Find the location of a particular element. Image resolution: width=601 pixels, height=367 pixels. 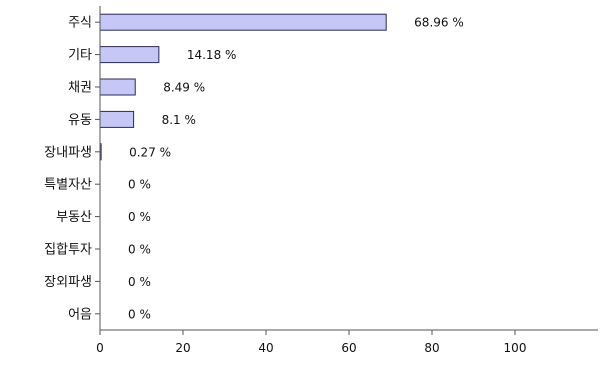

x-tick-label: 80 is located at coordinates (431, 348).